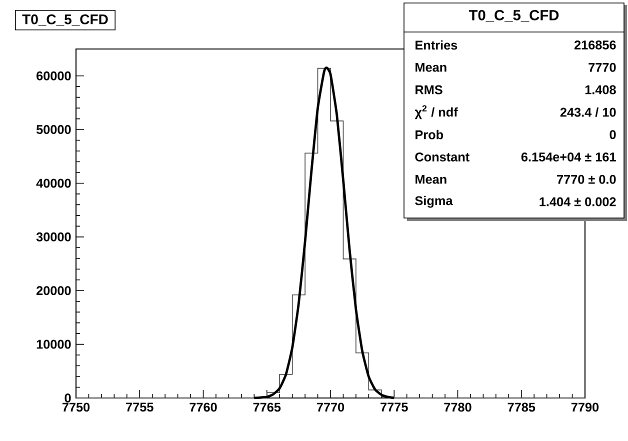  What do you see at coordinates (65, 20) in the screenshot?
I see `chart-title: T0_C_5_CFD` at bounding box center [65, 20].